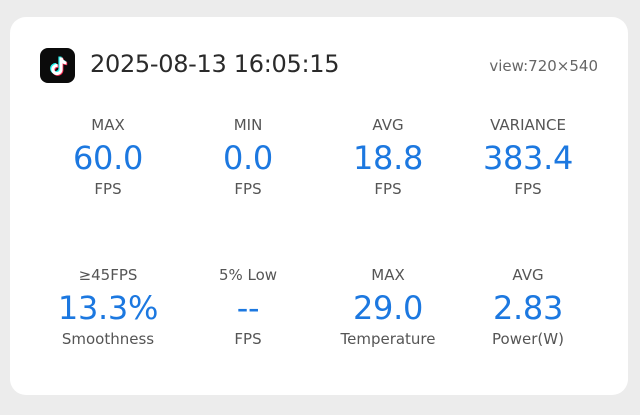 Image resolution: width=640 pixels, height=415 pixels. I want to click on metric-value: 13.3%, so click(108, 308).